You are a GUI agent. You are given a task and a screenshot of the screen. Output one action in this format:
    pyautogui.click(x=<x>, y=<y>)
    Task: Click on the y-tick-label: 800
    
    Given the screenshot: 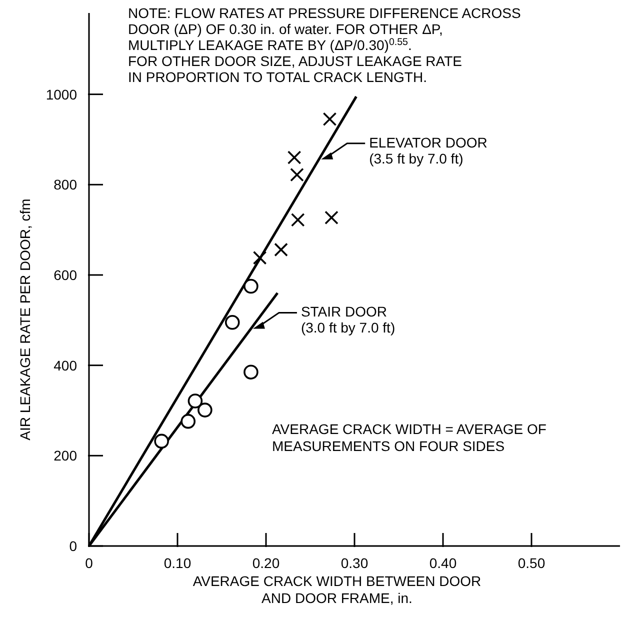 What is the action you would take?
    pyautogui.click(x=66, y=184)
    